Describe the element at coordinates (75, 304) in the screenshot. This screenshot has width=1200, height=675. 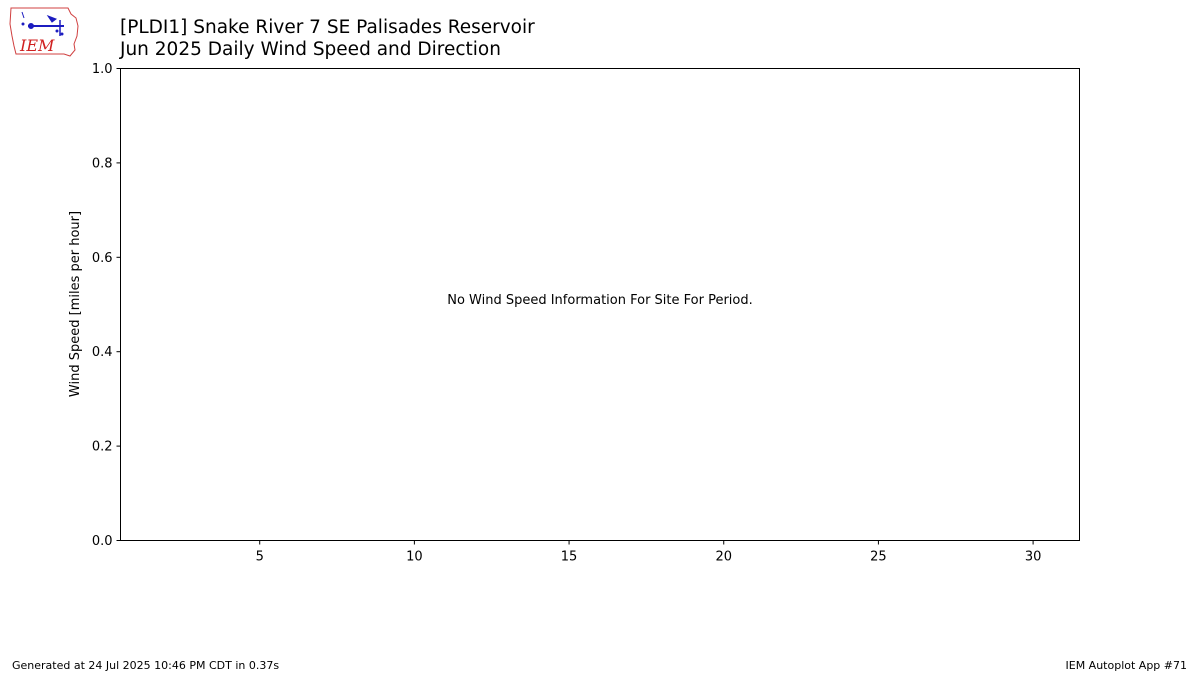
I see `y-axis-label: Wind Speed [miles per hour]` at that location.